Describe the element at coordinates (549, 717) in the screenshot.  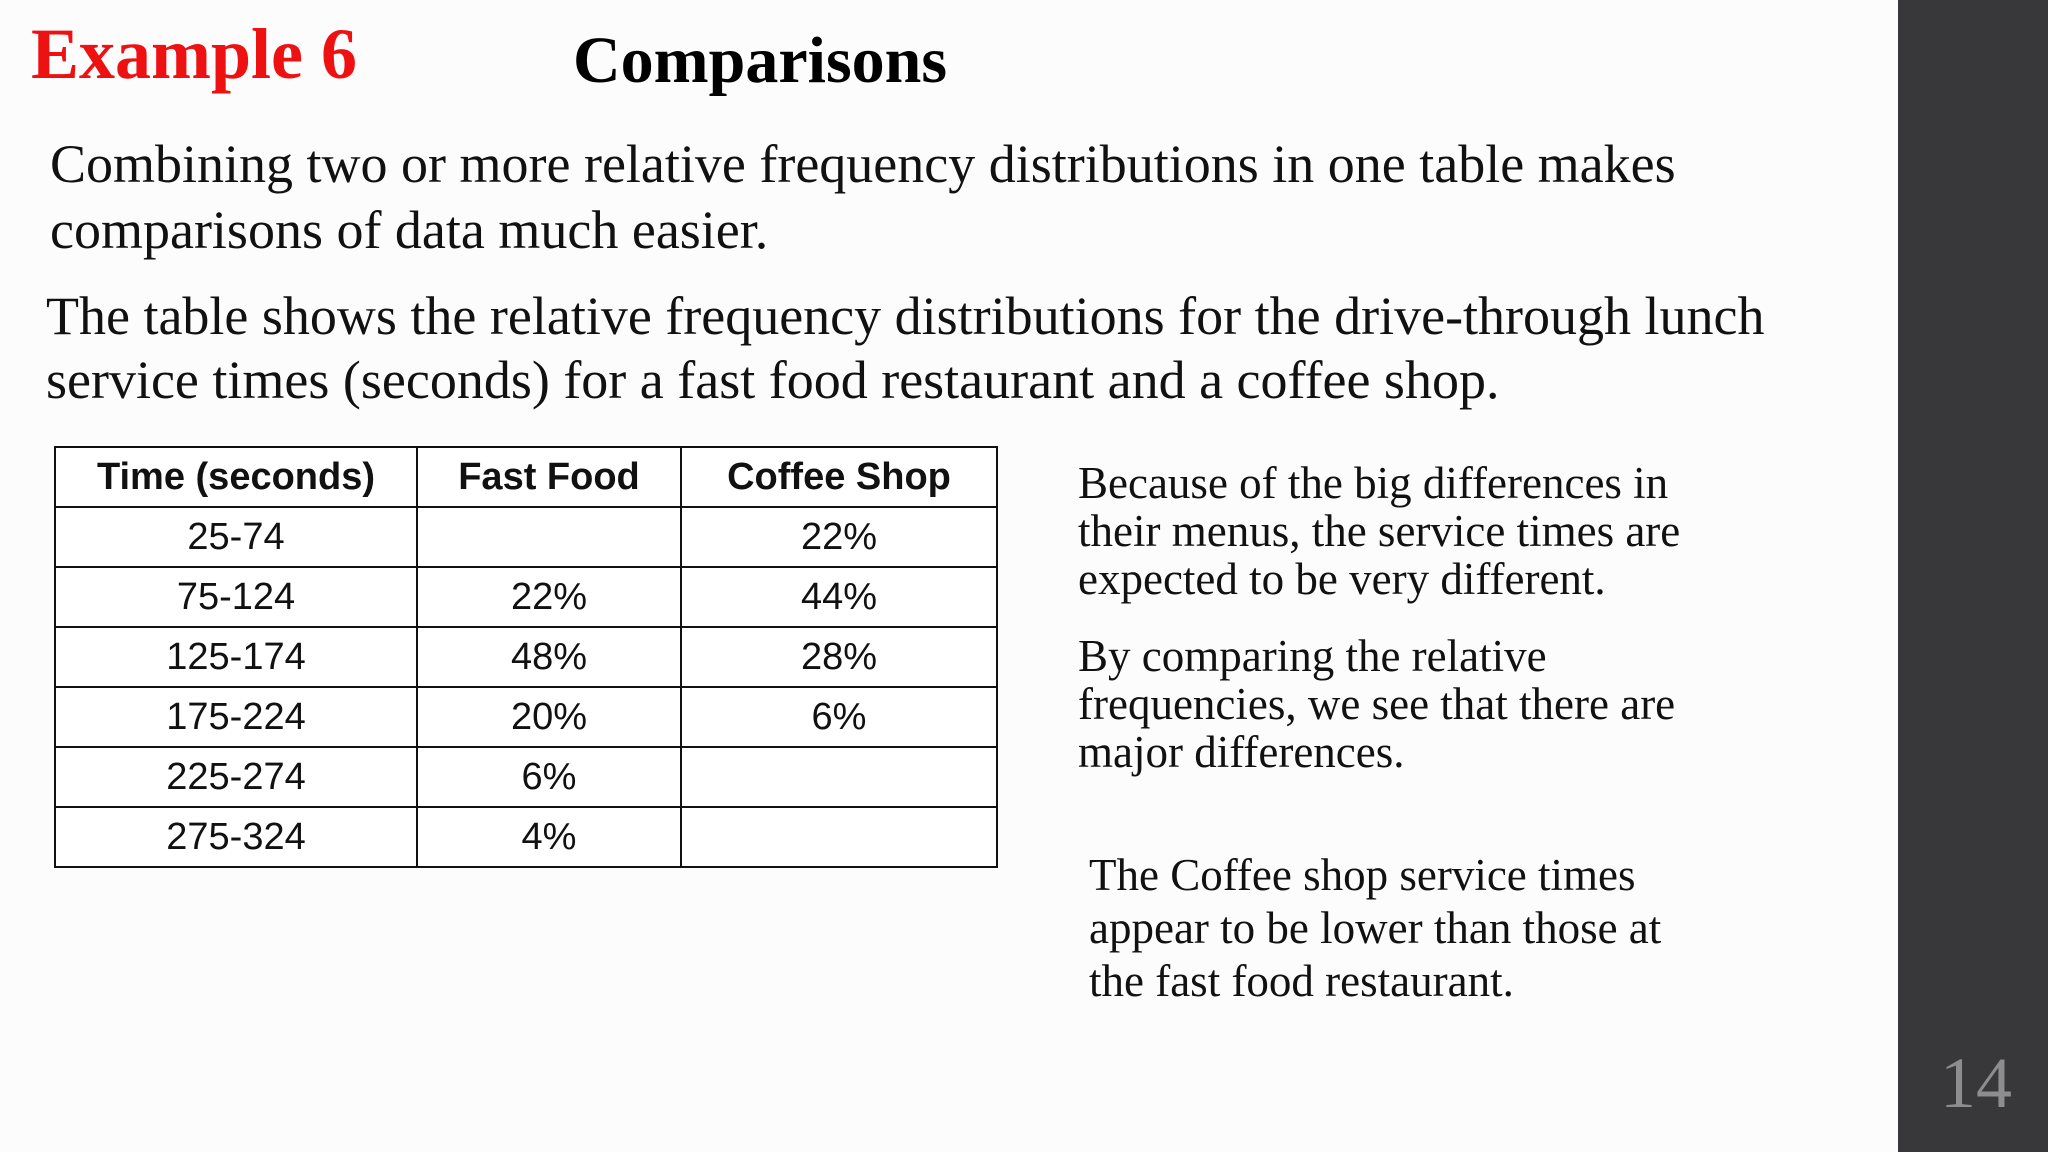
I see `cell-fast-food: 20%` at that location.